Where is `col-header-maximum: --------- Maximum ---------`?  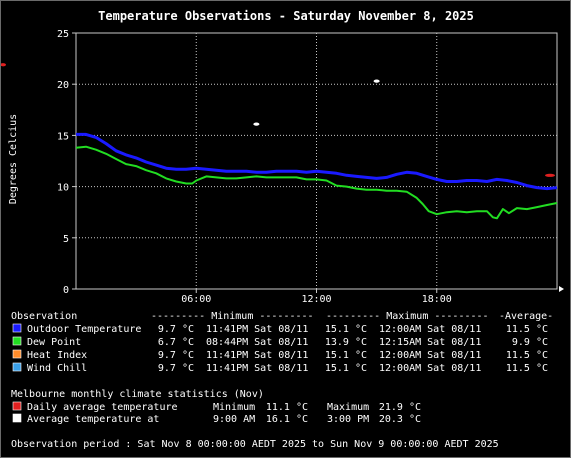
col-header-maximum: --------- Maximum --------- is located at coordinates (407, 316).